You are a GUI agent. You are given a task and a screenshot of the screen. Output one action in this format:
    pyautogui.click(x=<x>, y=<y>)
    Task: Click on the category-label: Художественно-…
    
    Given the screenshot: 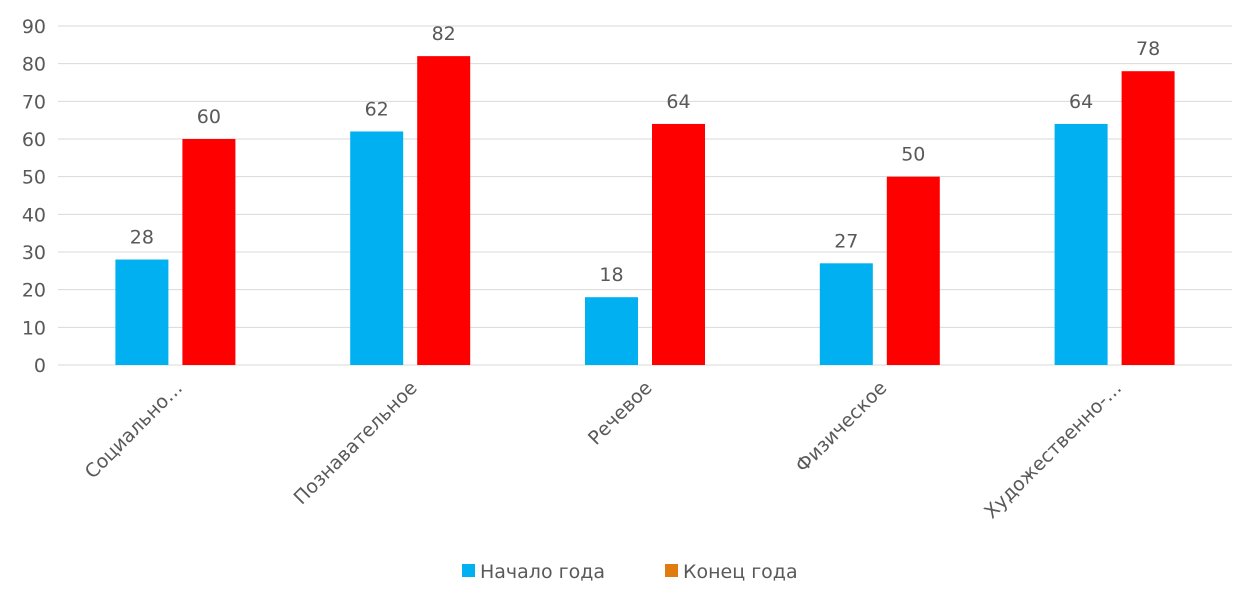 What is the action you would take?
    pyautogui.click(x=1053, y=450)
    